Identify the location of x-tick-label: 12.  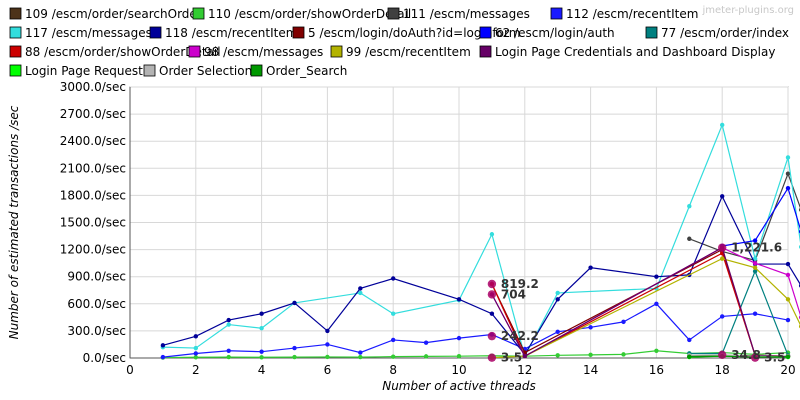
(524, 370).